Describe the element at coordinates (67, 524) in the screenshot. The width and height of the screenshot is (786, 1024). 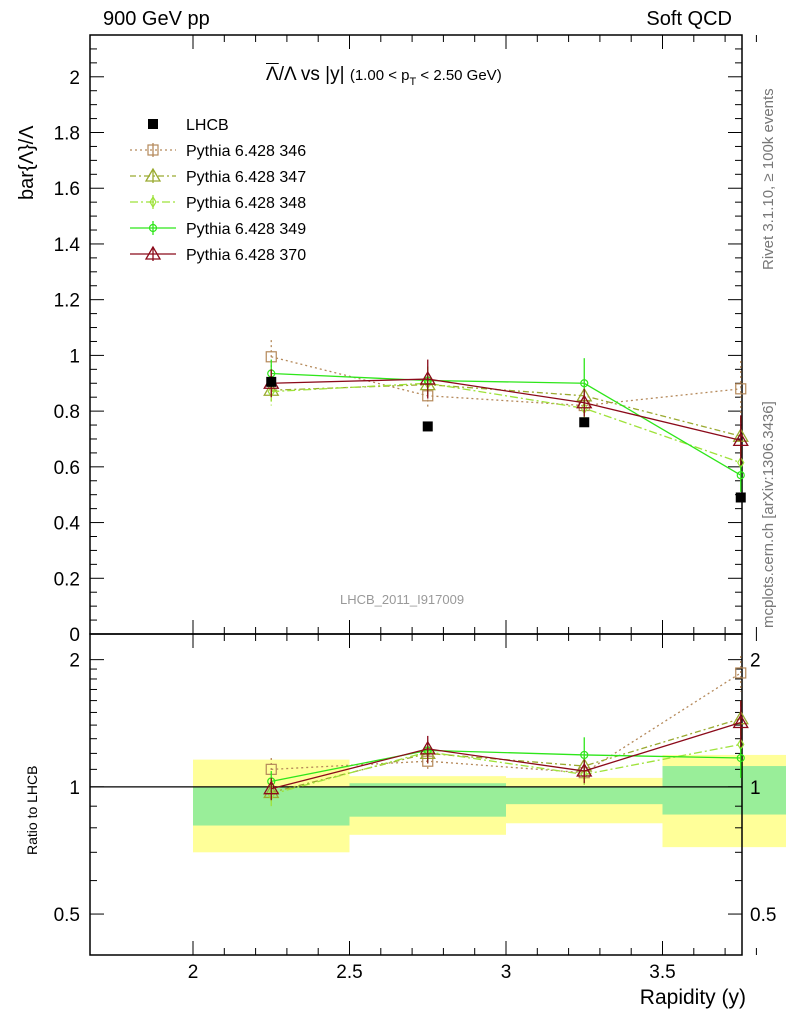
I see `y-tick-label-main: 0.4` at that location.